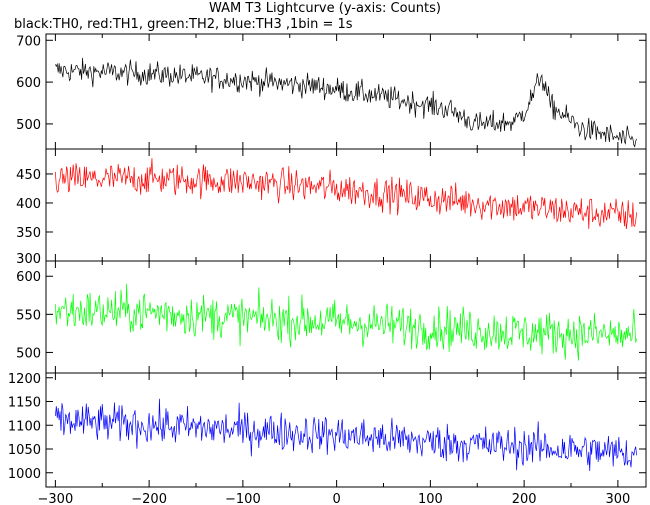 This screenshot has width=650, height=505. I want to click on x-tick-label: −300, so click(56, 498).